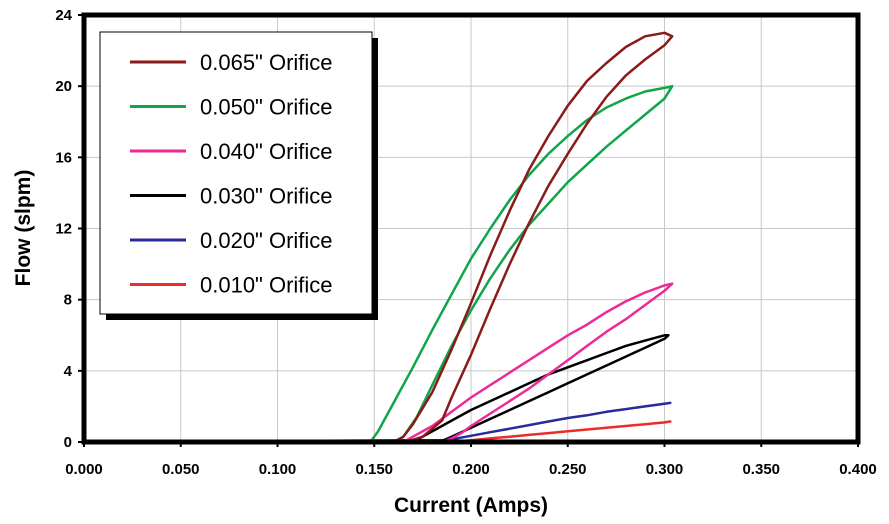 Image resolution: width=889 pixels, height=524 pixels. Describe the element at coordinates (471, 469) in the screenshot. I see `x-tick-label: 0.200` at that location.